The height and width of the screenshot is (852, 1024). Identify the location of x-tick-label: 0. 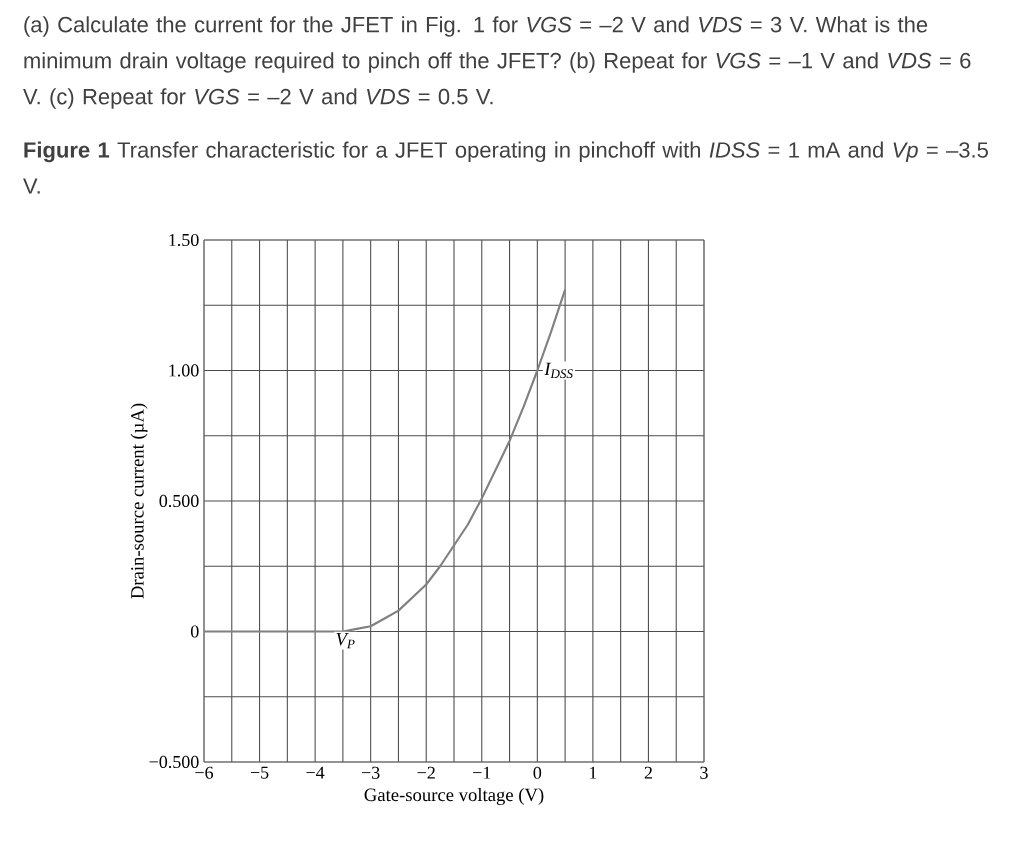
(537, 772).